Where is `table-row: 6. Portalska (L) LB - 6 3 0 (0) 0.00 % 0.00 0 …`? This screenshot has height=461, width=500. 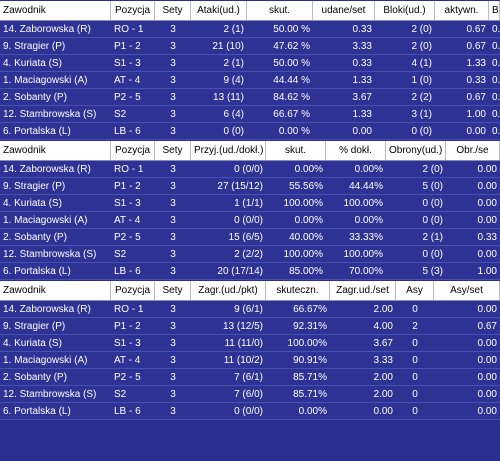
table-row: 6. Portalska (L) LB - 6 3 0 (0) 0.00 % 0.00 0 … is located at coordinates (250, 131).